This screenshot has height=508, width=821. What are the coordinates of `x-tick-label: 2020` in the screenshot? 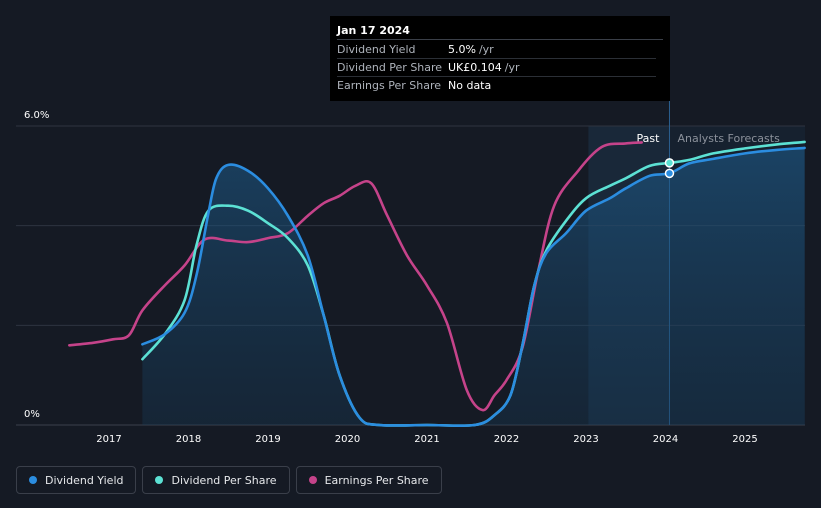 It's located at (347, 439).